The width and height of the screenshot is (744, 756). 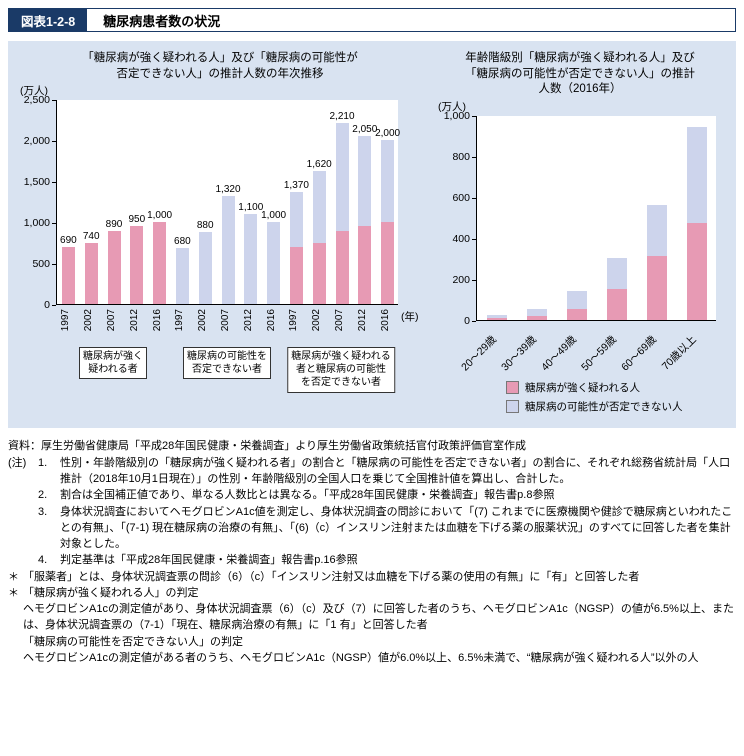 I want to click on bar-value-label: 880, so click(x=205, y=225).